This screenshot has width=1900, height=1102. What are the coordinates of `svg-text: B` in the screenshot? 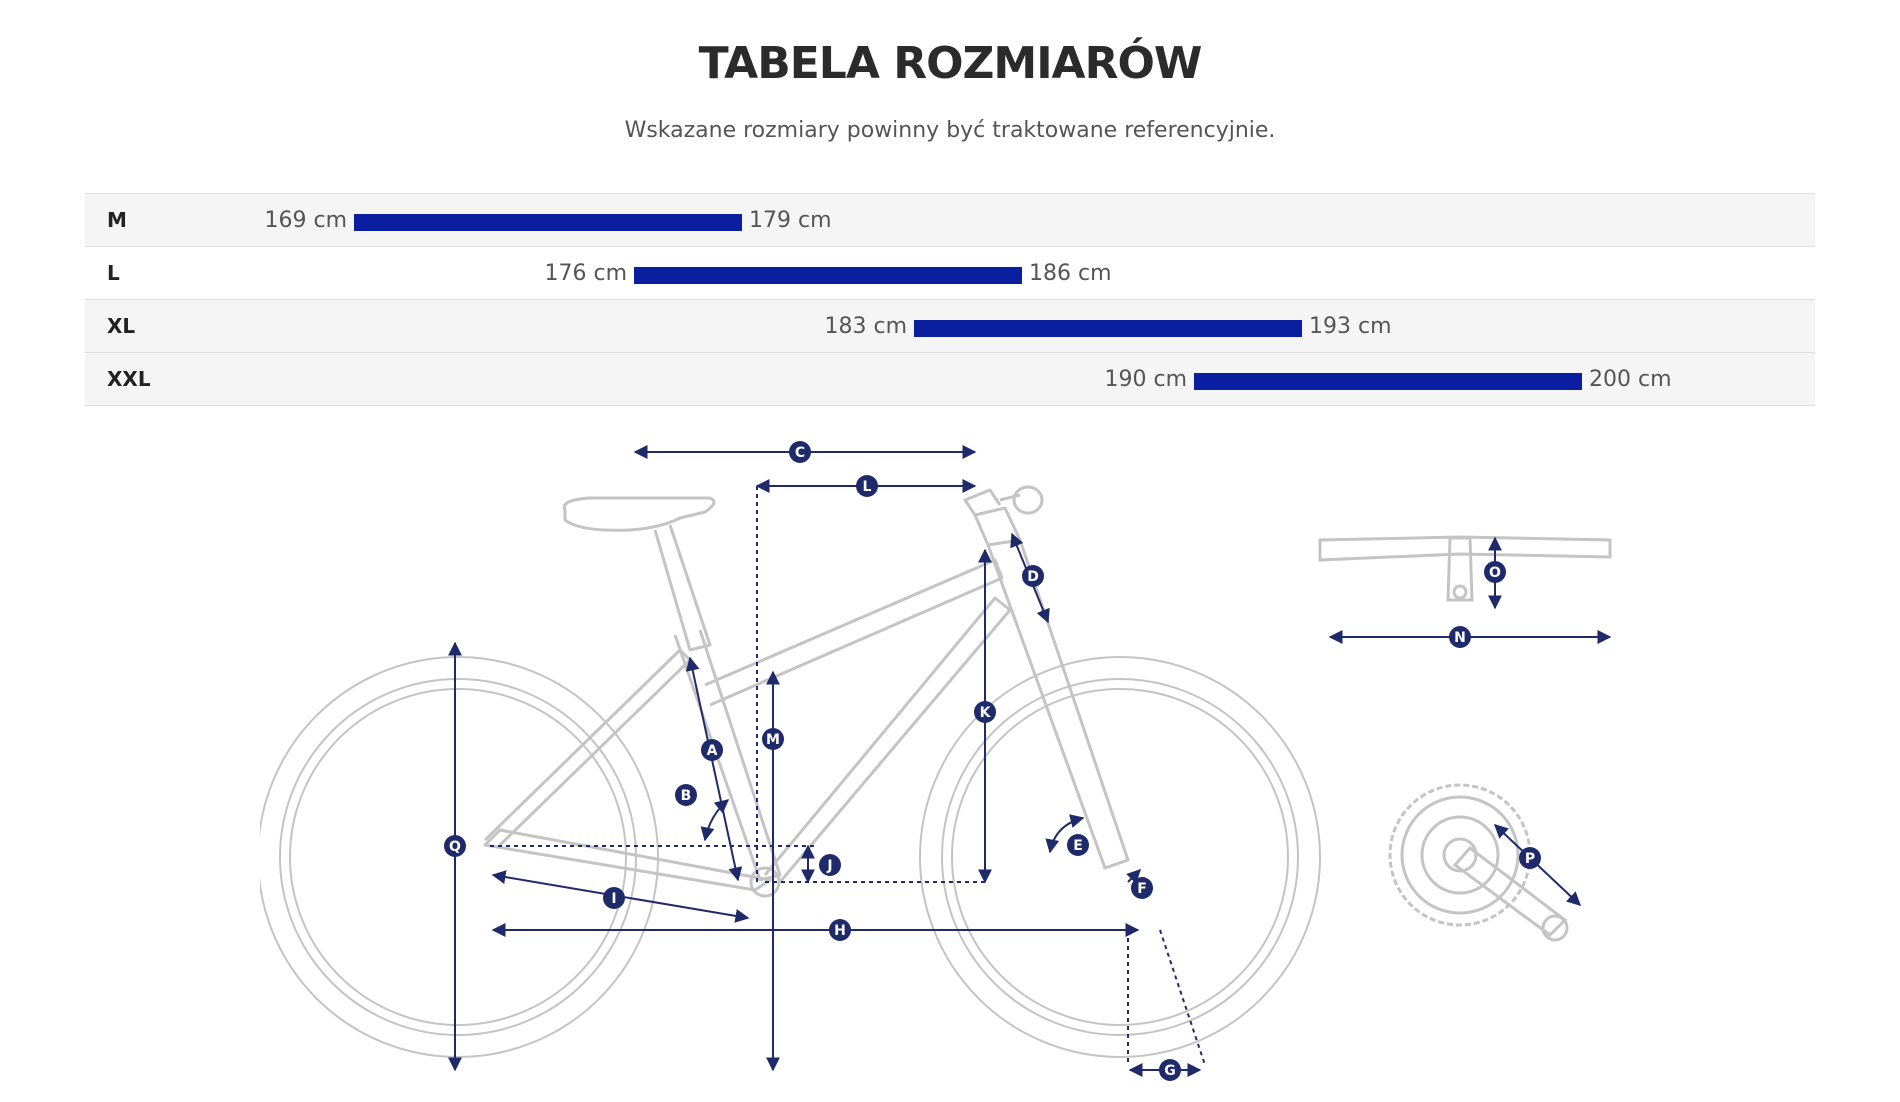 It's located at (686, 796).